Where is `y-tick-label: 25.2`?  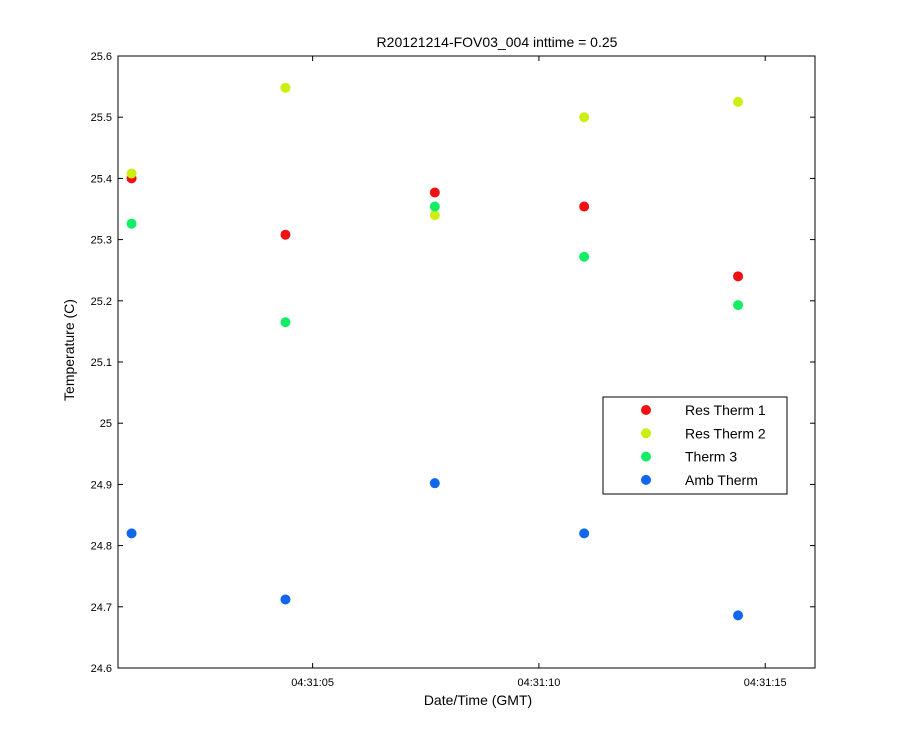
y-tick-label: 25.2 is located at coordinates (101, 302).